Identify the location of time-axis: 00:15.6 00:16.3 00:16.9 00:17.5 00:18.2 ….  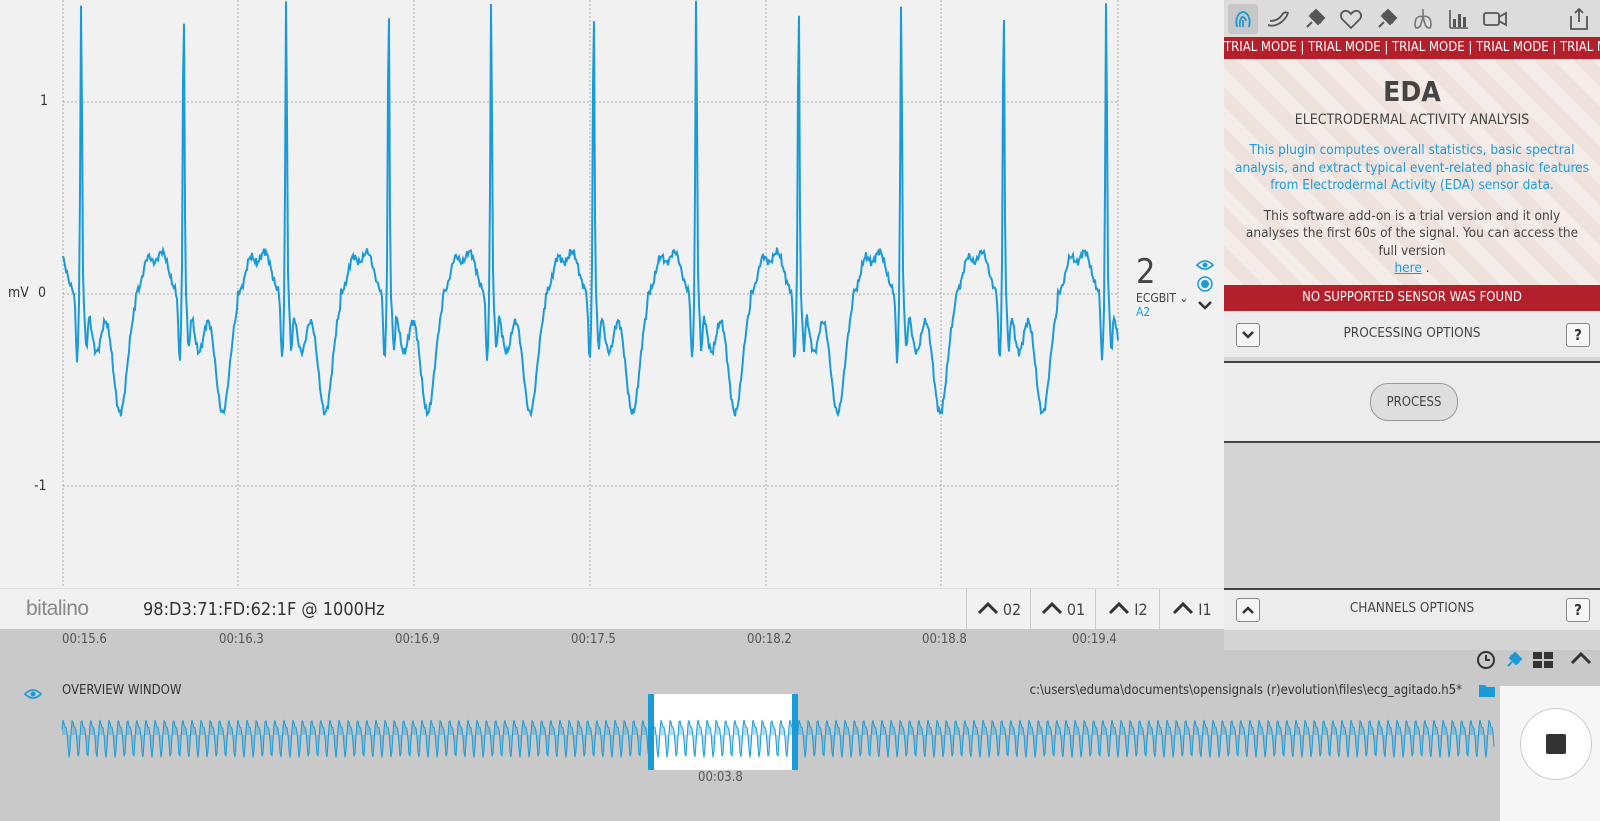
(612, 639).